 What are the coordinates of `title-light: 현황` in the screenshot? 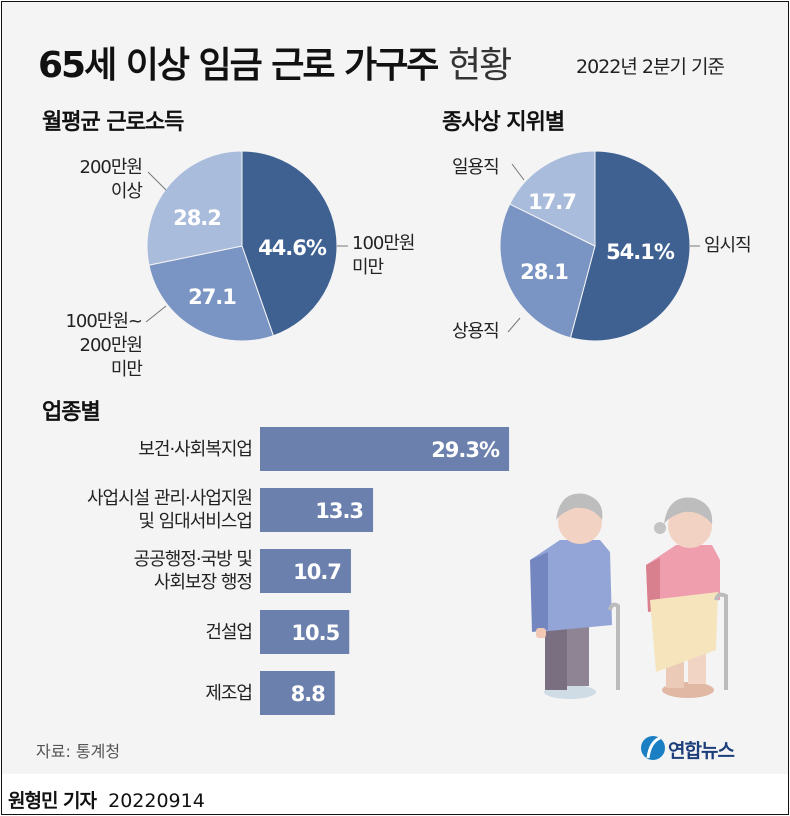 It's located at (479, 65).